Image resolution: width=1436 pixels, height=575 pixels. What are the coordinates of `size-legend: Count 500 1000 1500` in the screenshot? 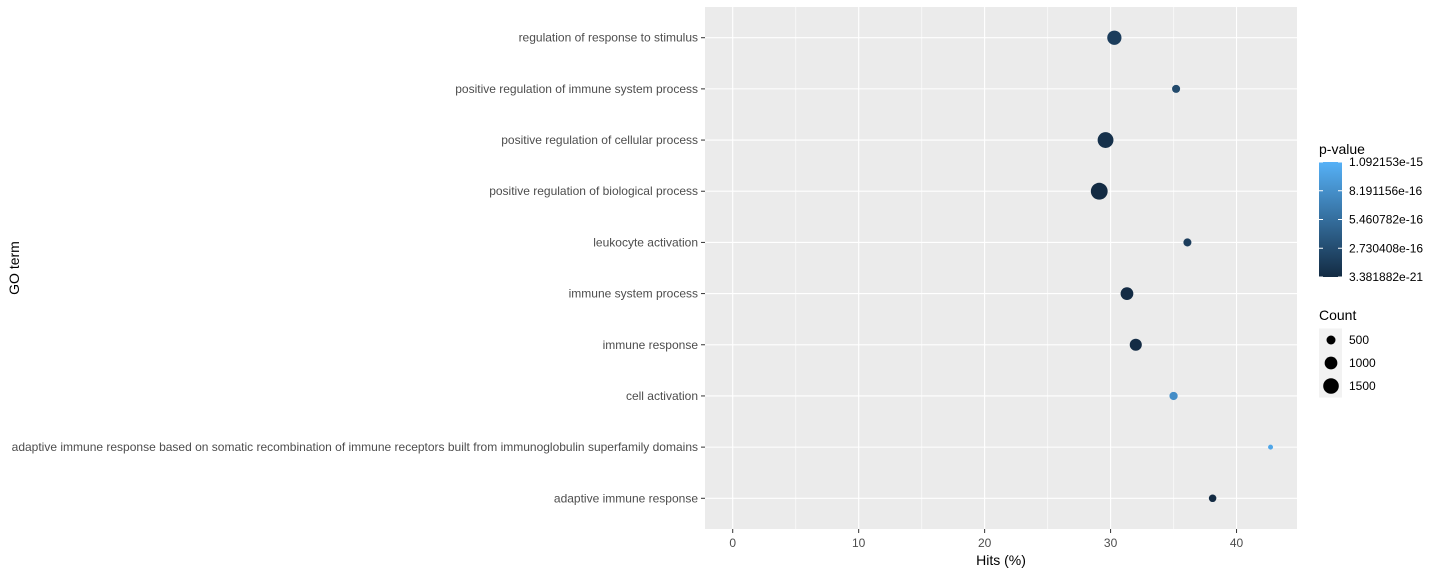 It's located at (1347, 352).